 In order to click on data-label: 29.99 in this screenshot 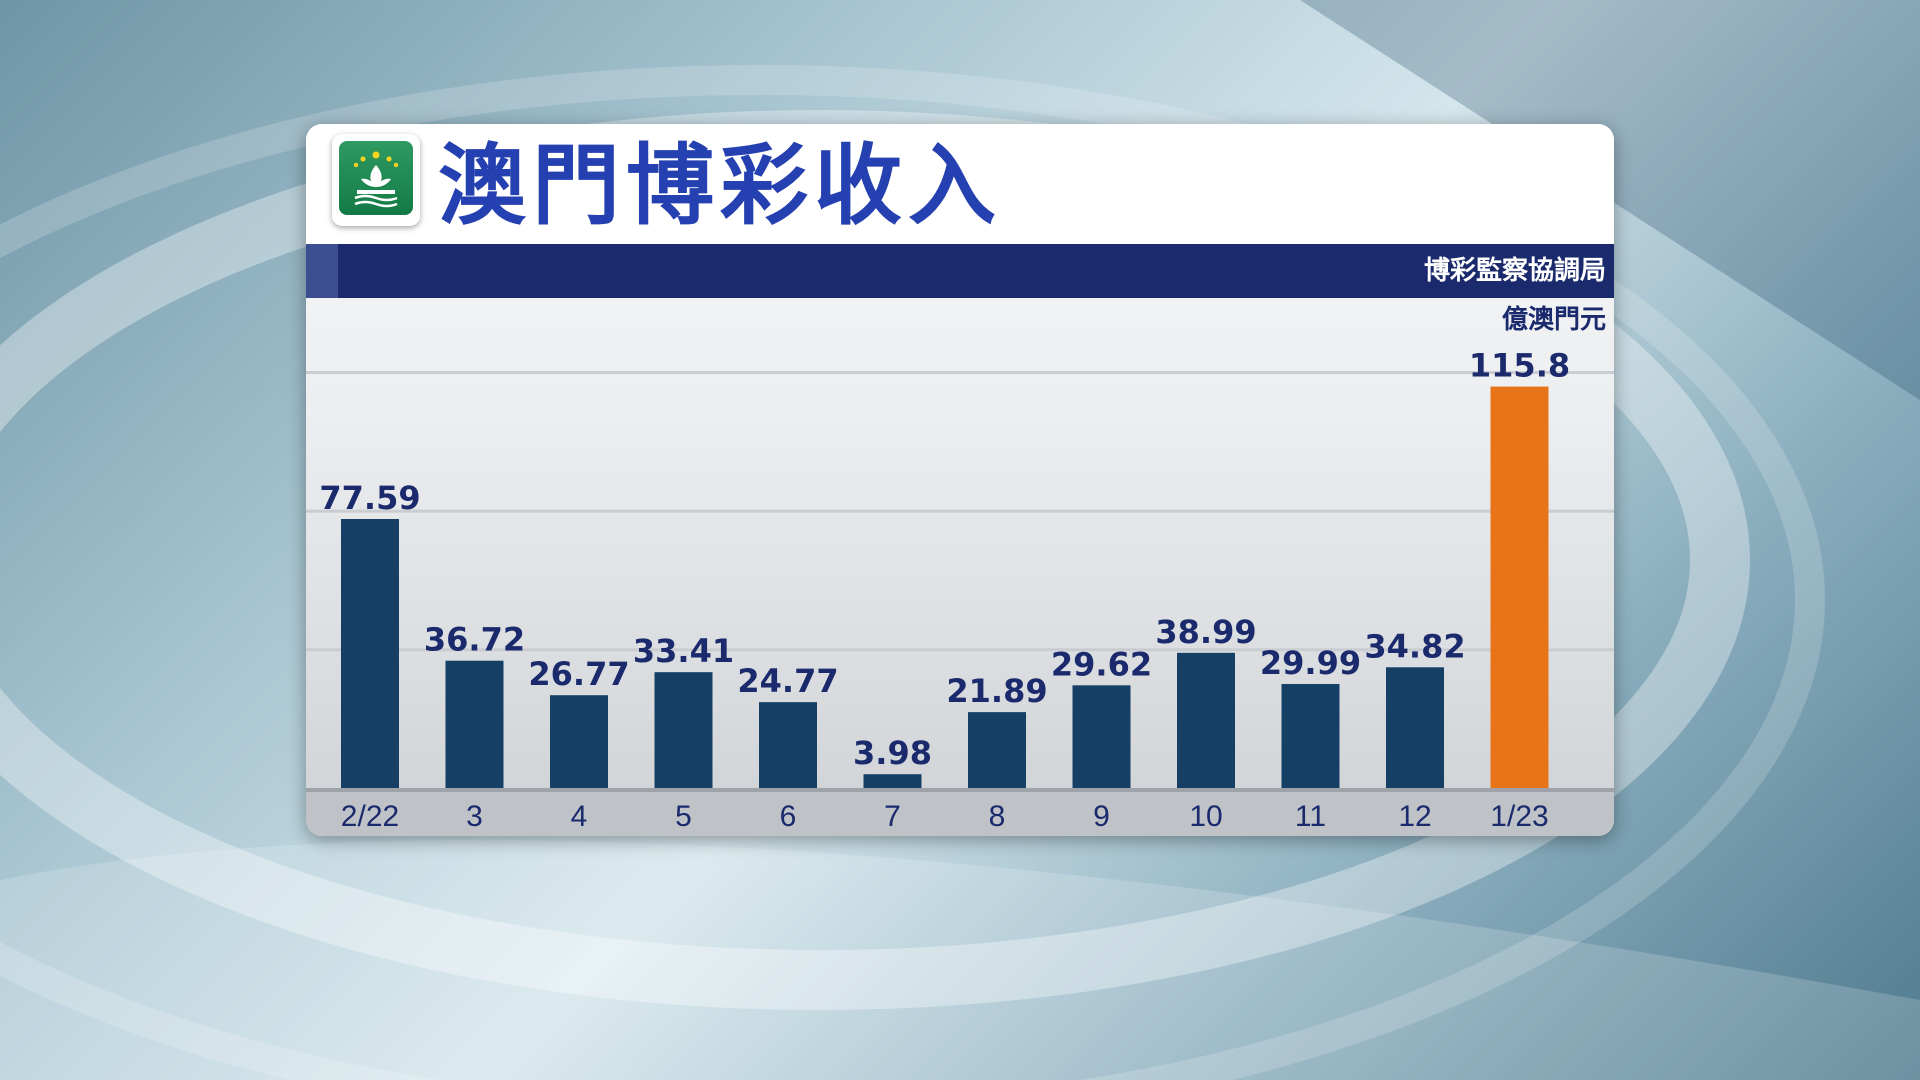, I will do `click(1310, 663)`.